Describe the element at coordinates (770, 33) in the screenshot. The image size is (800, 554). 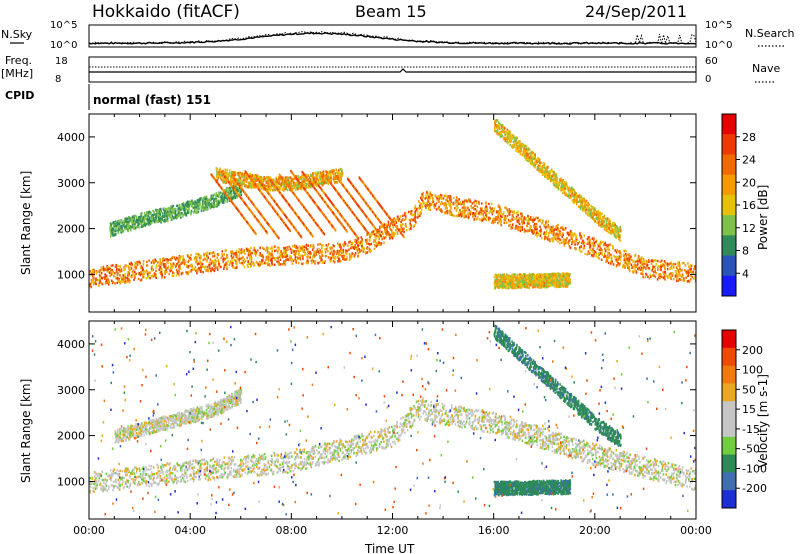
I see `nsearch-label: N.Search` at that location.